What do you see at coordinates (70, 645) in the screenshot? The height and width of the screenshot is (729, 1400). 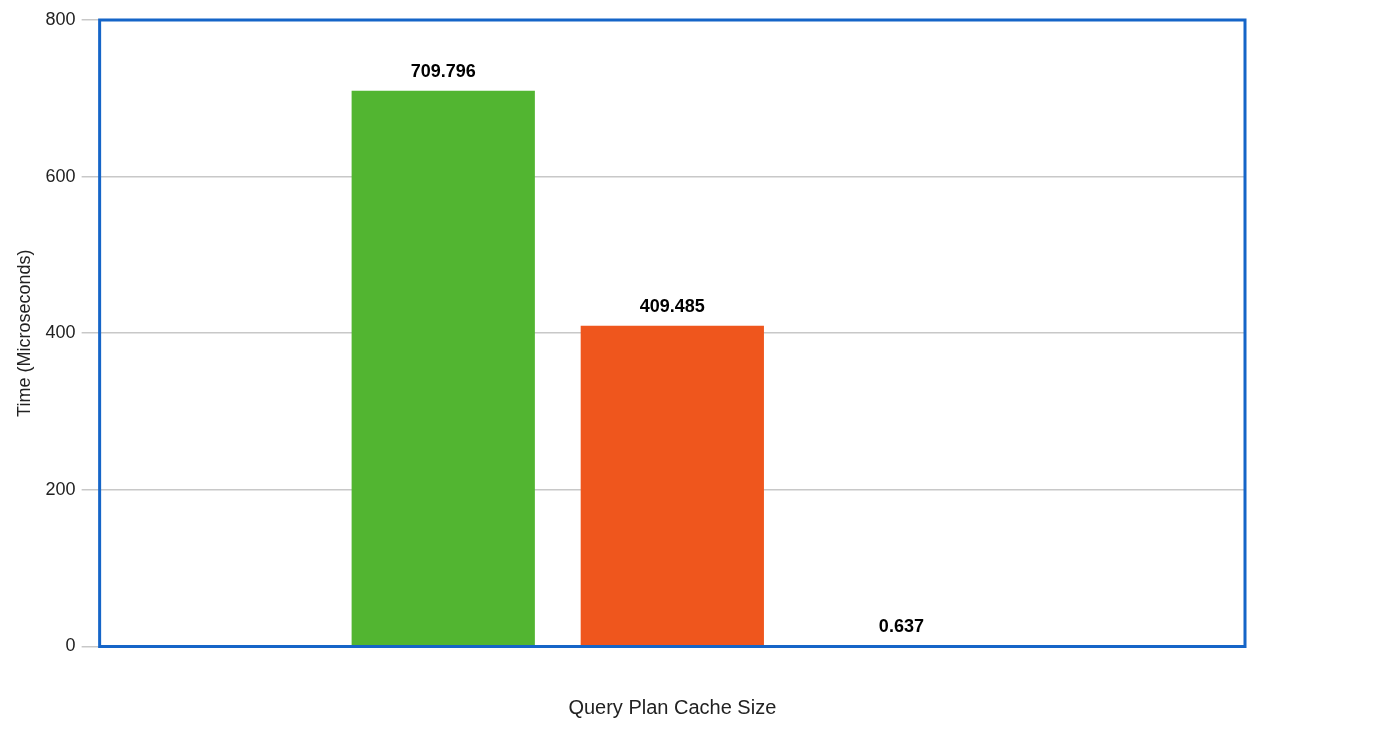 I see `y-tick-label: 0` at bounding box center [70, 645].